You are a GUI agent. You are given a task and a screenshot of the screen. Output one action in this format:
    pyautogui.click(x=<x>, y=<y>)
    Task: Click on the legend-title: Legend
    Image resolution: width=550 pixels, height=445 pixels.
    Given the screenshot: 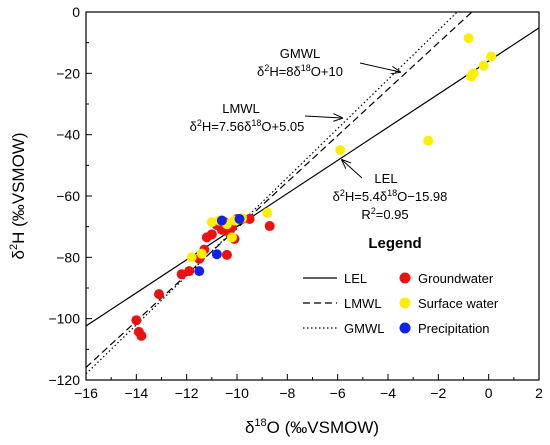 What is the action you would take?
    pyautogui.click(x=394, y=243)
    